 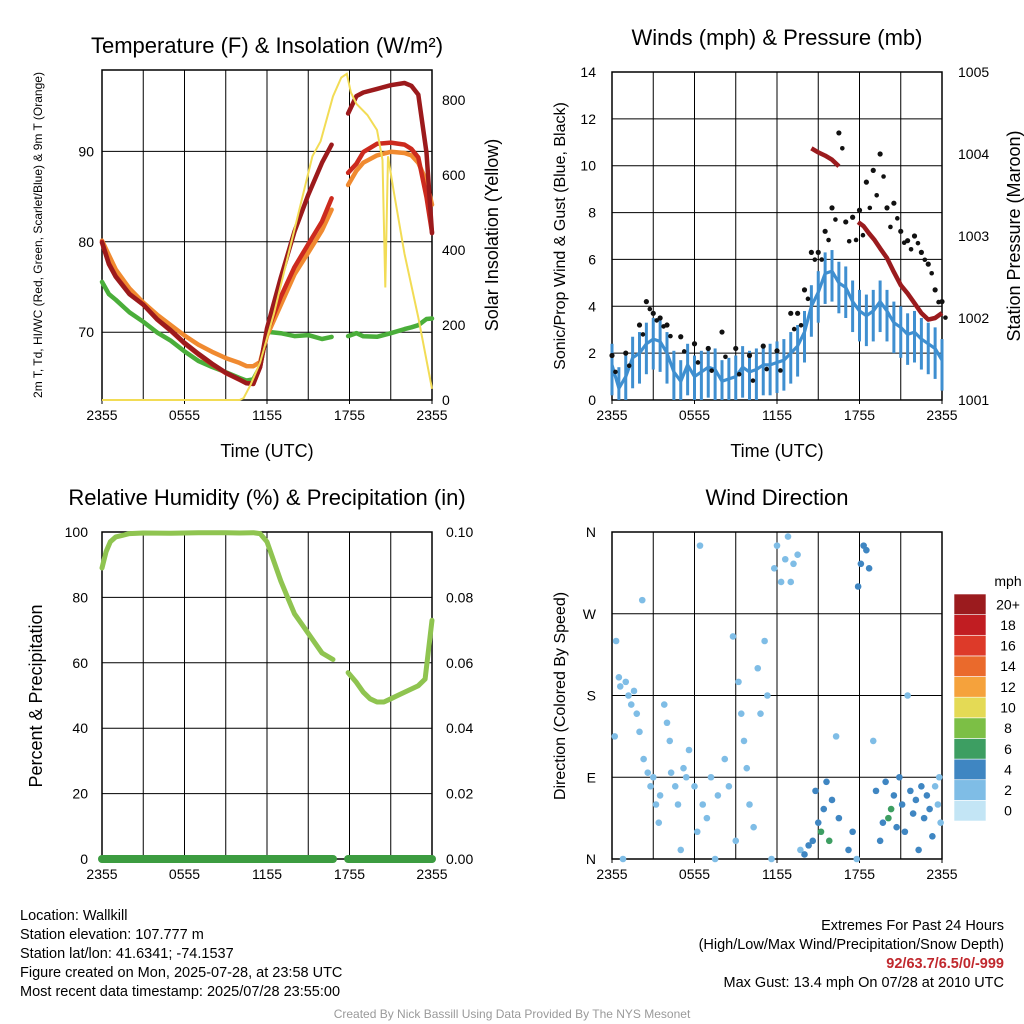 What do you see at coordinates (1014, 235) in the screenshot?
I see `y2-axis-label: Station Pressure (Maroon)` at bounding box center [1014, 235].